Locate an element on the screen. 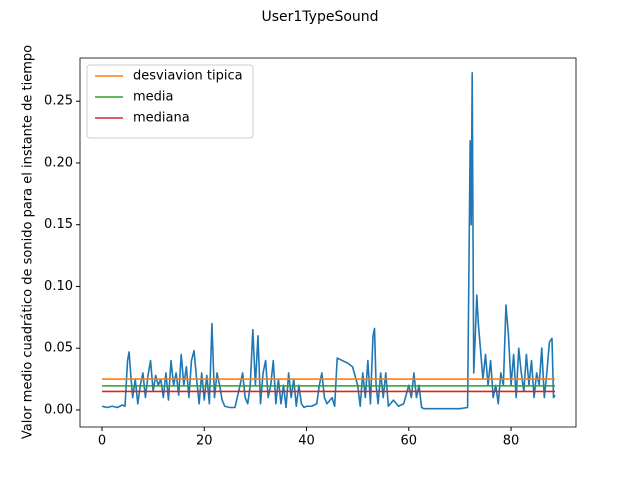 This screenshot has height=480, width=640. x-tick-label: 20 is located at coordinates (204, 441).